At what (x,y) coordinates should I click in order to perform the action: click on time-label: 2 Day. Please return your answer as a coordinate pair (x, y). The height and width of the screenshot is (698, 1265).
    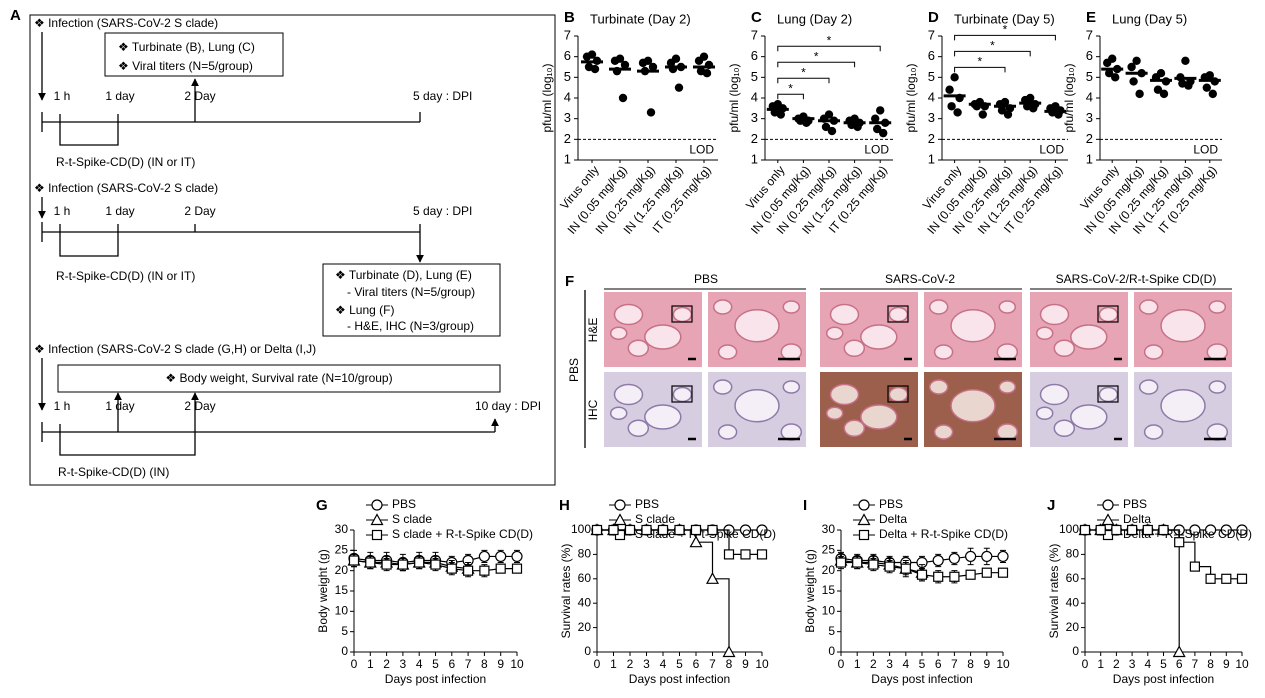
    Looking at the image, I should click on (199, 211).